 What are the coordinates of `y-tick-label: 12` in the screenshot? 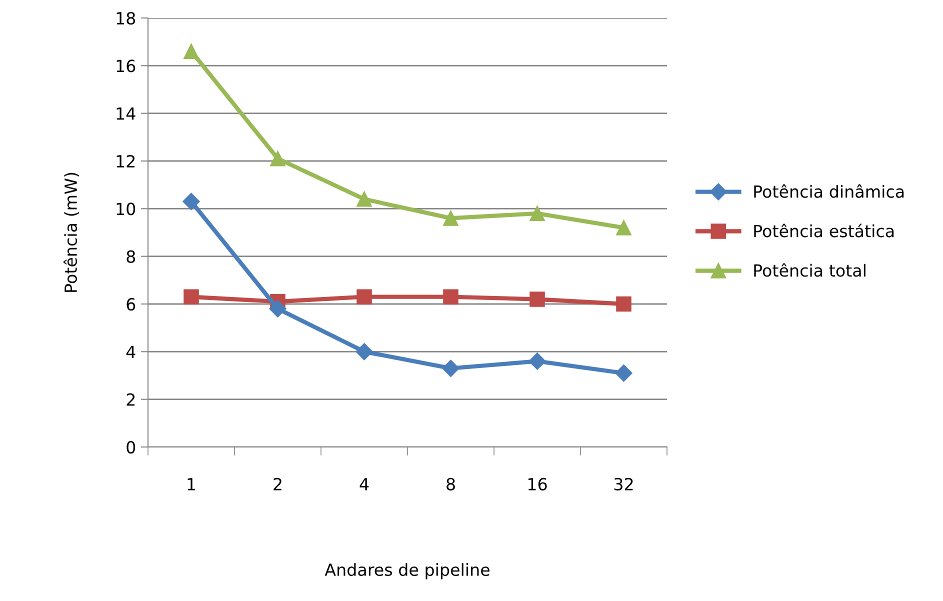 It's located at (125, 161).